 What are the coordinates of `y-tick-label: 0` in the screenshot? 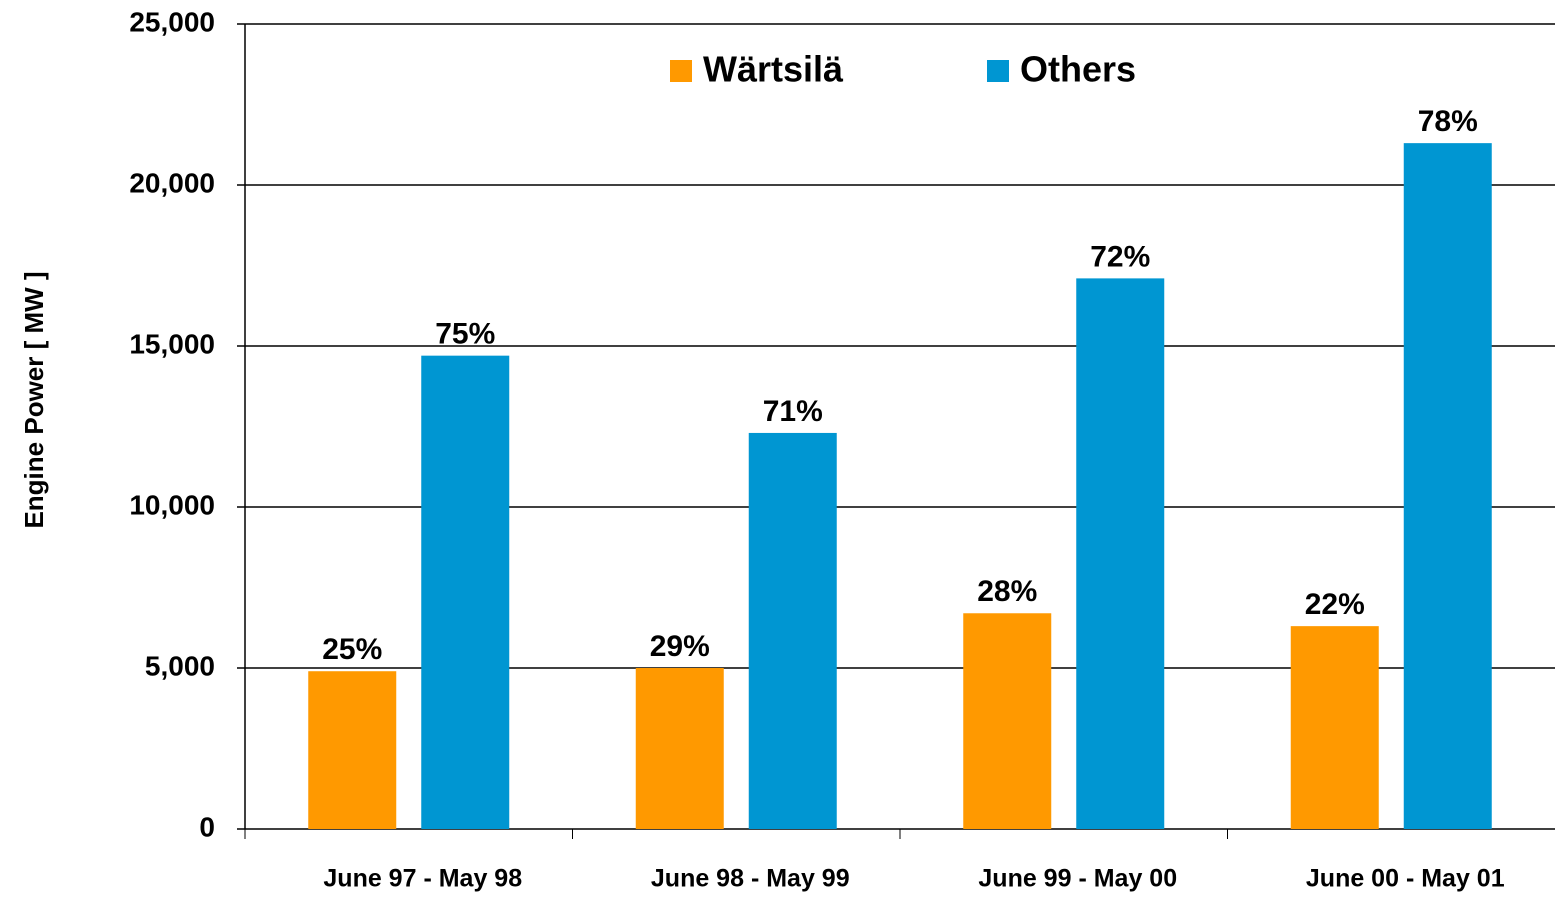 It's located at (207, 826).